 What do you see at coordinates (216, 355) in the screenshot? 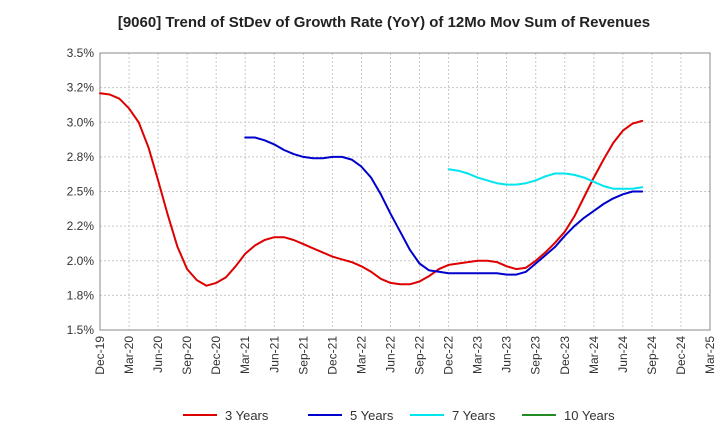
I see `x-tick-label: Dec-20` at bounding box center [216, 355].